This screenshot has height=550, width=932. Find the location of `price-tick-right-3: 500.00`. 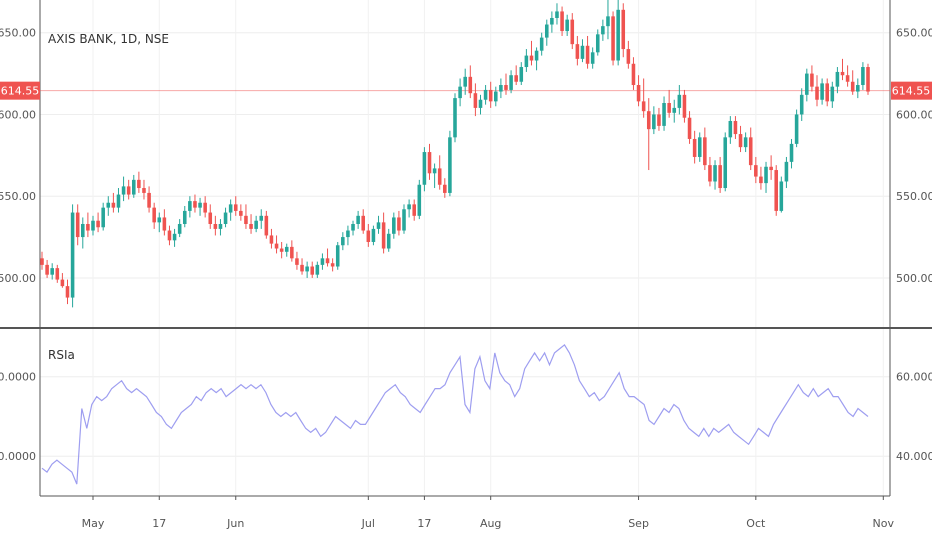

price-tick-right-3: 500.00 is located at coordinates (914, 278).